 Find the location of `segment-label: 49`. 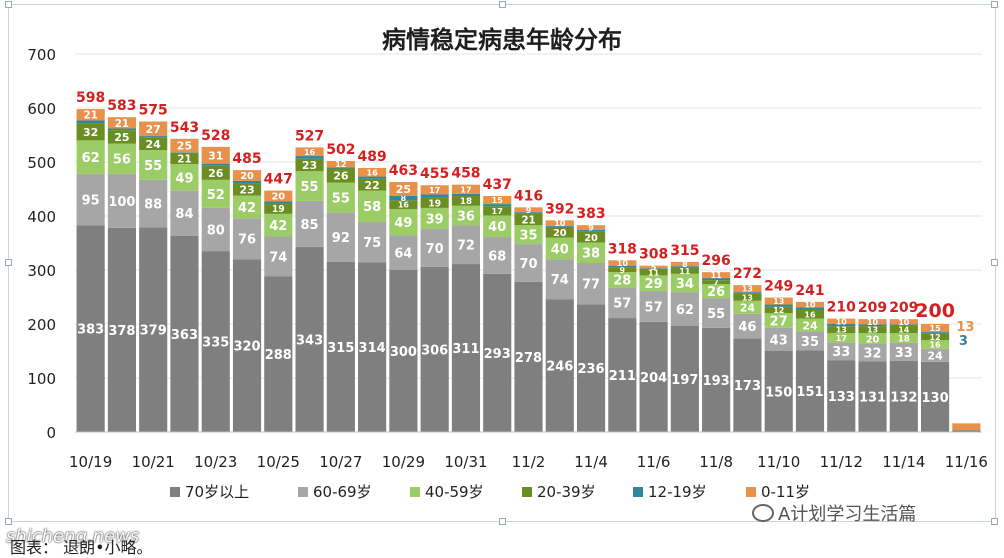

segment-label: 49 is located at coordinates (184, 178).